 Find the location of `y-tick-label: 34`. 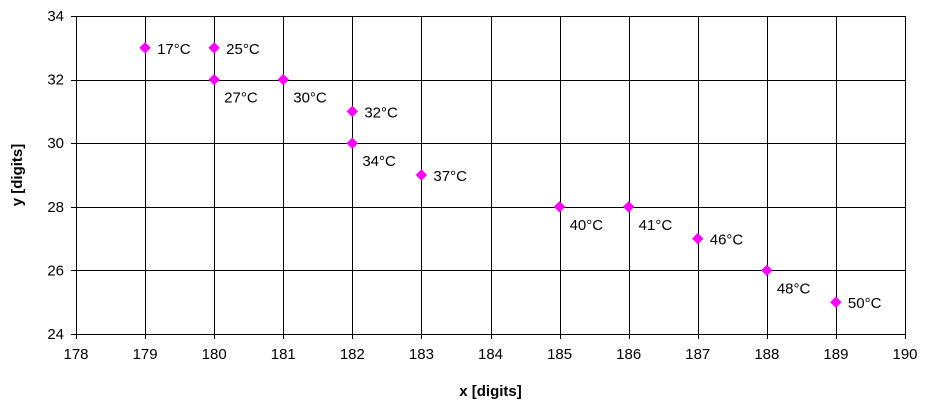

y-tick-label: 34 is located at coordinates (55, 16).